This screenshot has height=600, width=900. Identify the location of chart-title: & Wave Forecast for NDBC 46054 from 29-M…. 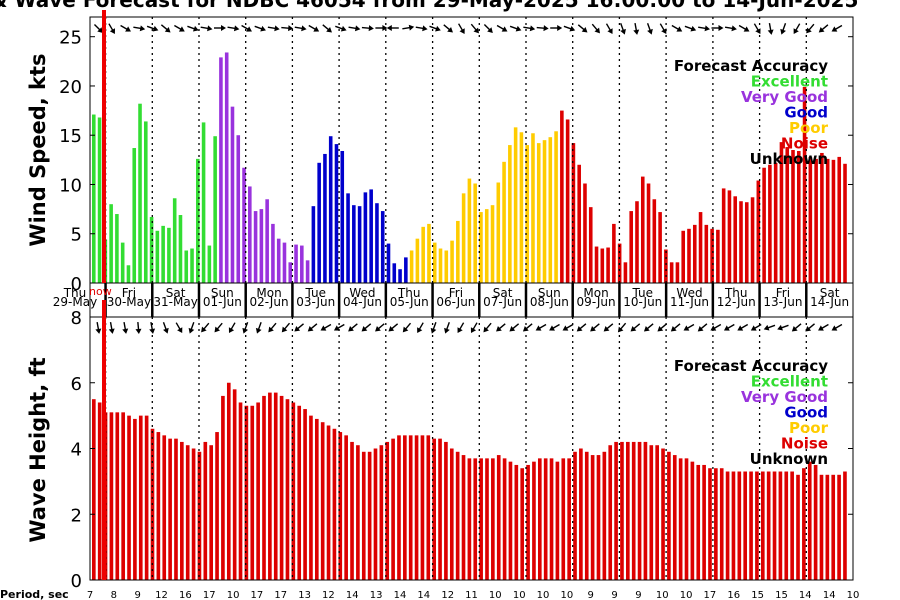
(429, 6).